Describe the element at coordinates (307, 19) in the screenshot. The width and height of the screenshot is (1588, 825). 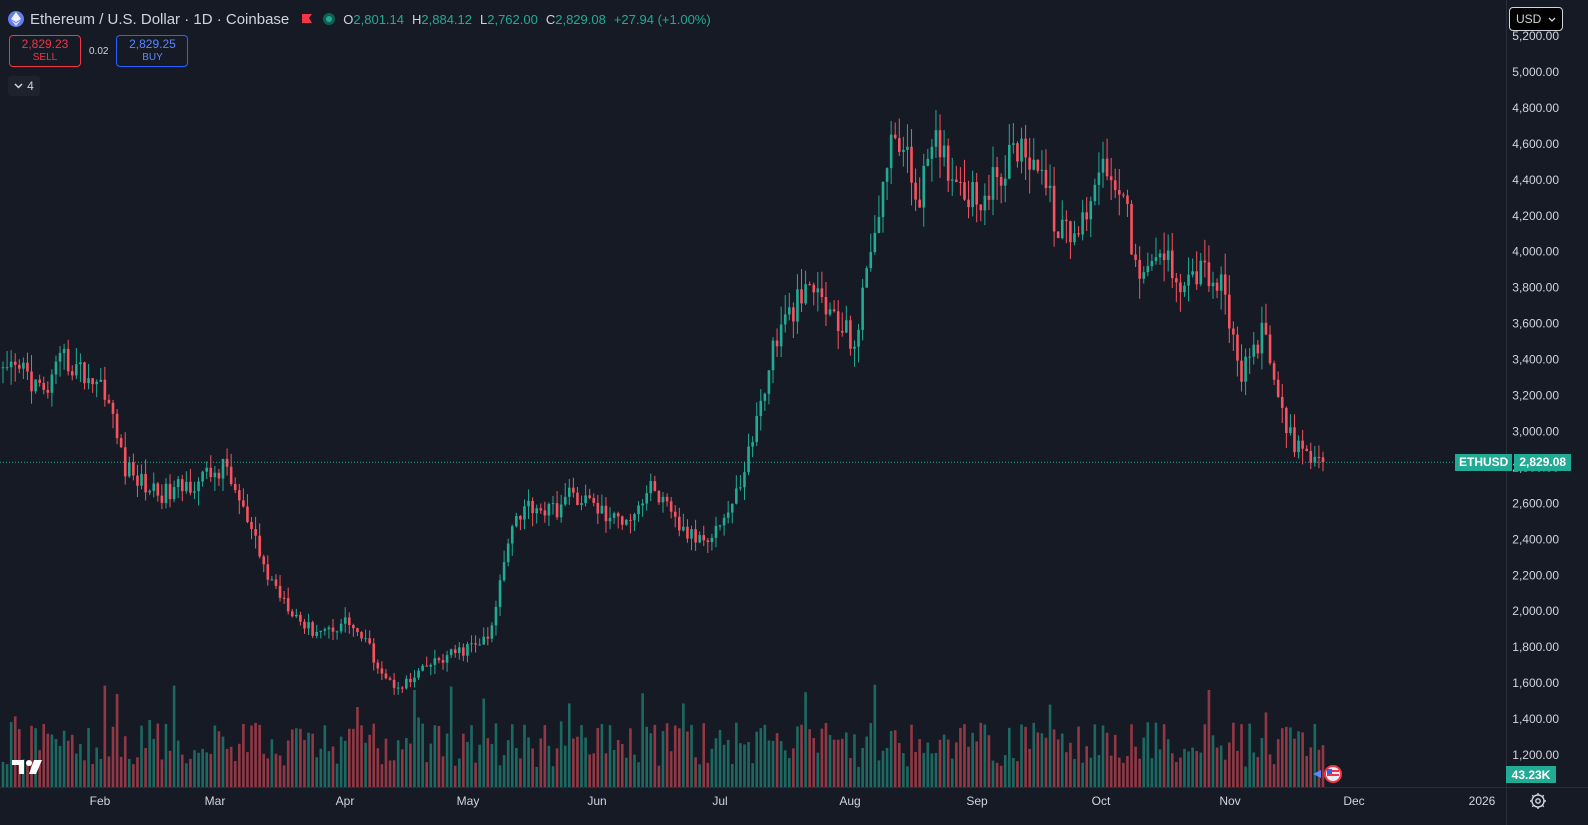
I see `flag-icon` at that location.